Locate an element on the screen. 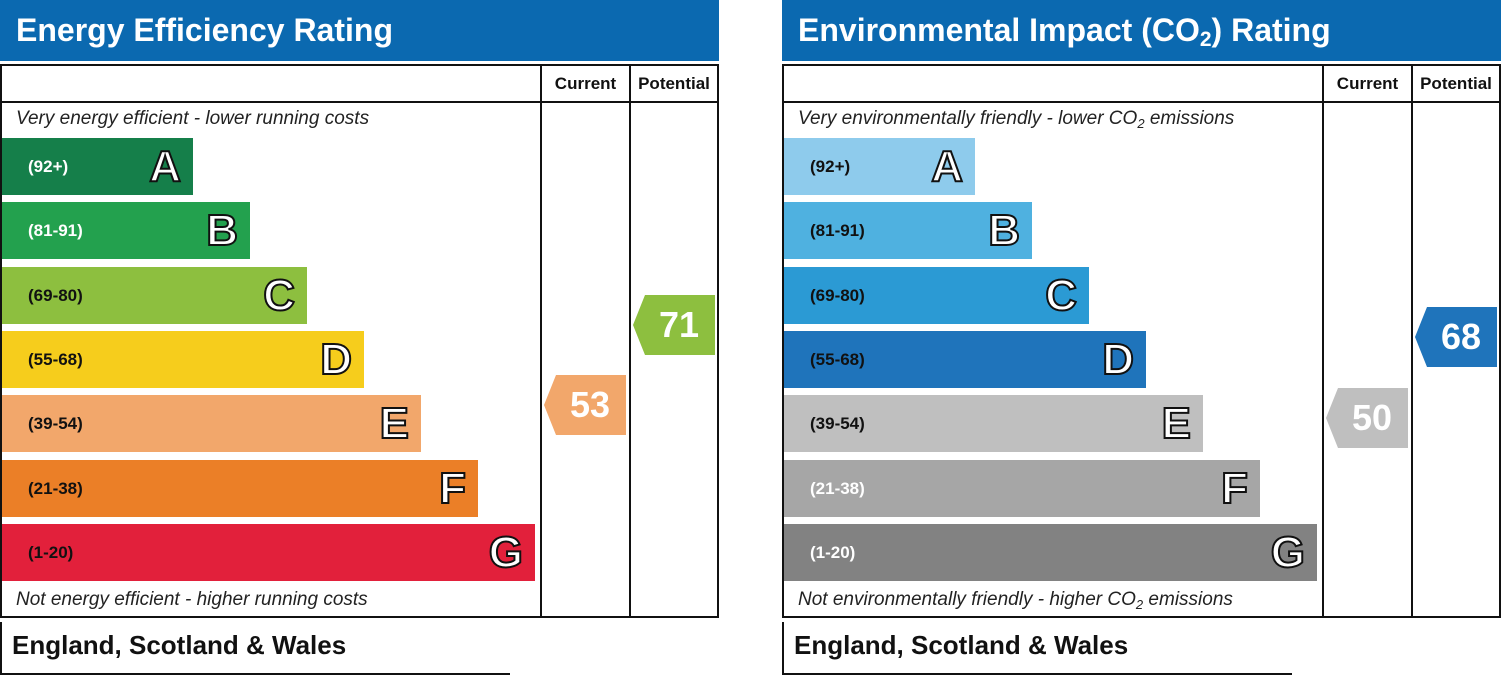  potential-rating-arrow: 68 is located at coordinates (1456, 337).